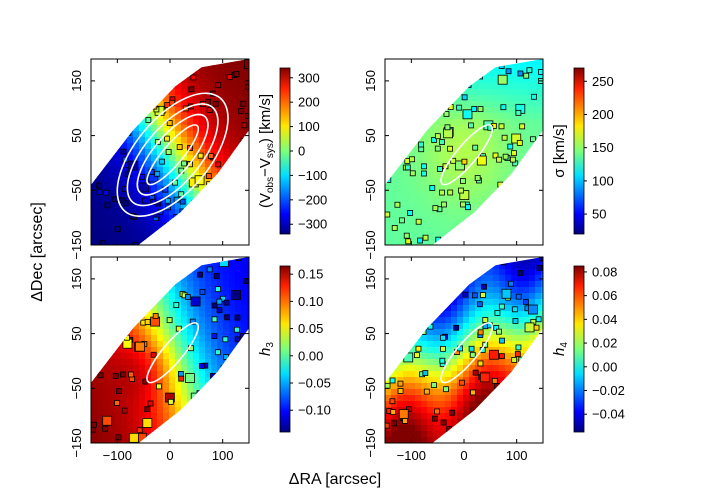 The height and width of the screenshot is (503, 708). I want to click on colorbar-label: h4, so click(560, 349).